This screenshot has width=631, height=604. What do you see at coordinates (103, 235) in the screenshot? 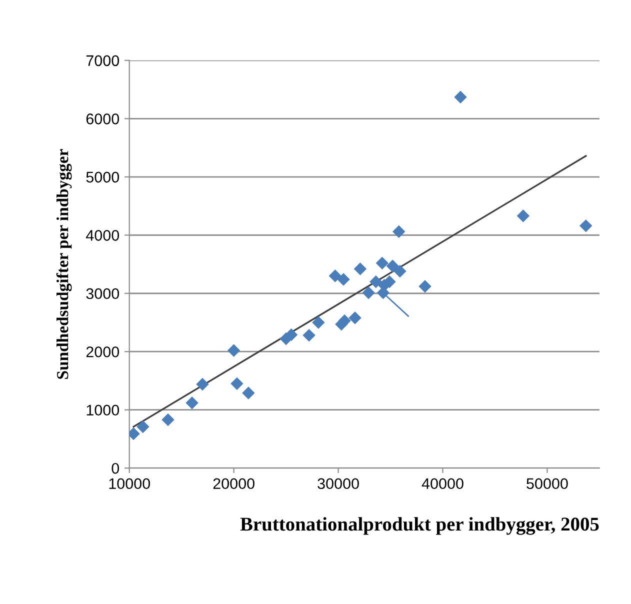
I see `y-tick-label: 4000` at bounding box center [103, 235].